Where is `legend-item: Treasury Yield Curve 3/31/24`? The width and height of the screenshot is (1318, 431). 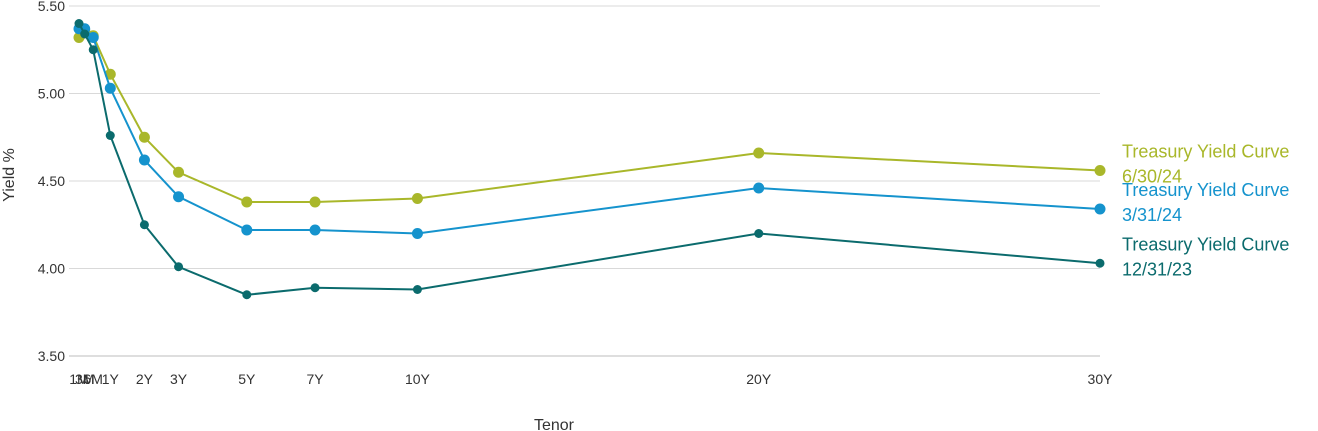 legend-item: Treasury Yield Curve 3/31/24 is located at coordinates (1205, 202).